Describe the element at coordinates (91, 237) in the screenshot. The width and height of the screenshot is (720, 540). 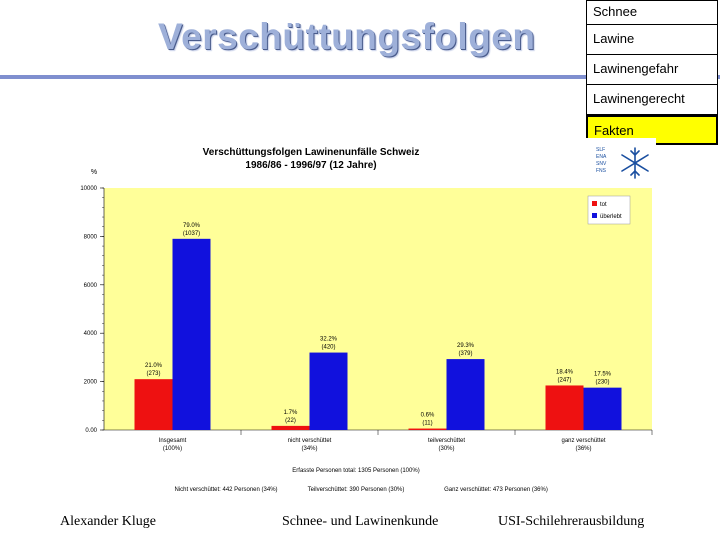
I see `y-tick-label: 8000` at that location.